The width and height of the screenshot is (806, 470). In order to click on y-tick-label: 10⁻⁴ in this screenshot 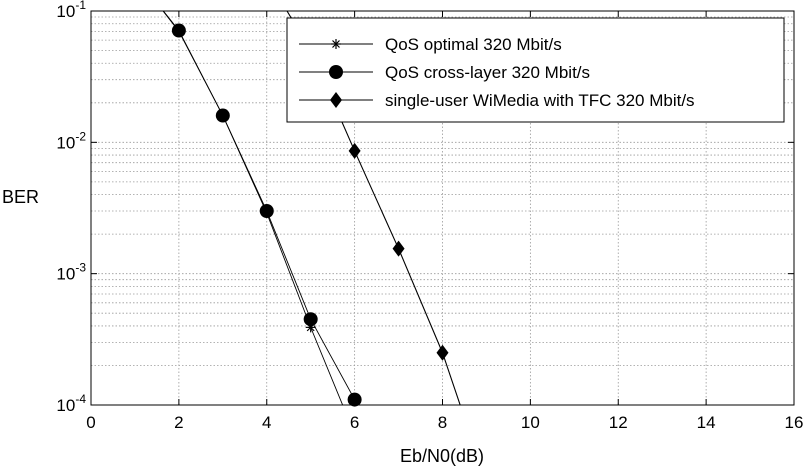, I will do `click(71, 403)`.